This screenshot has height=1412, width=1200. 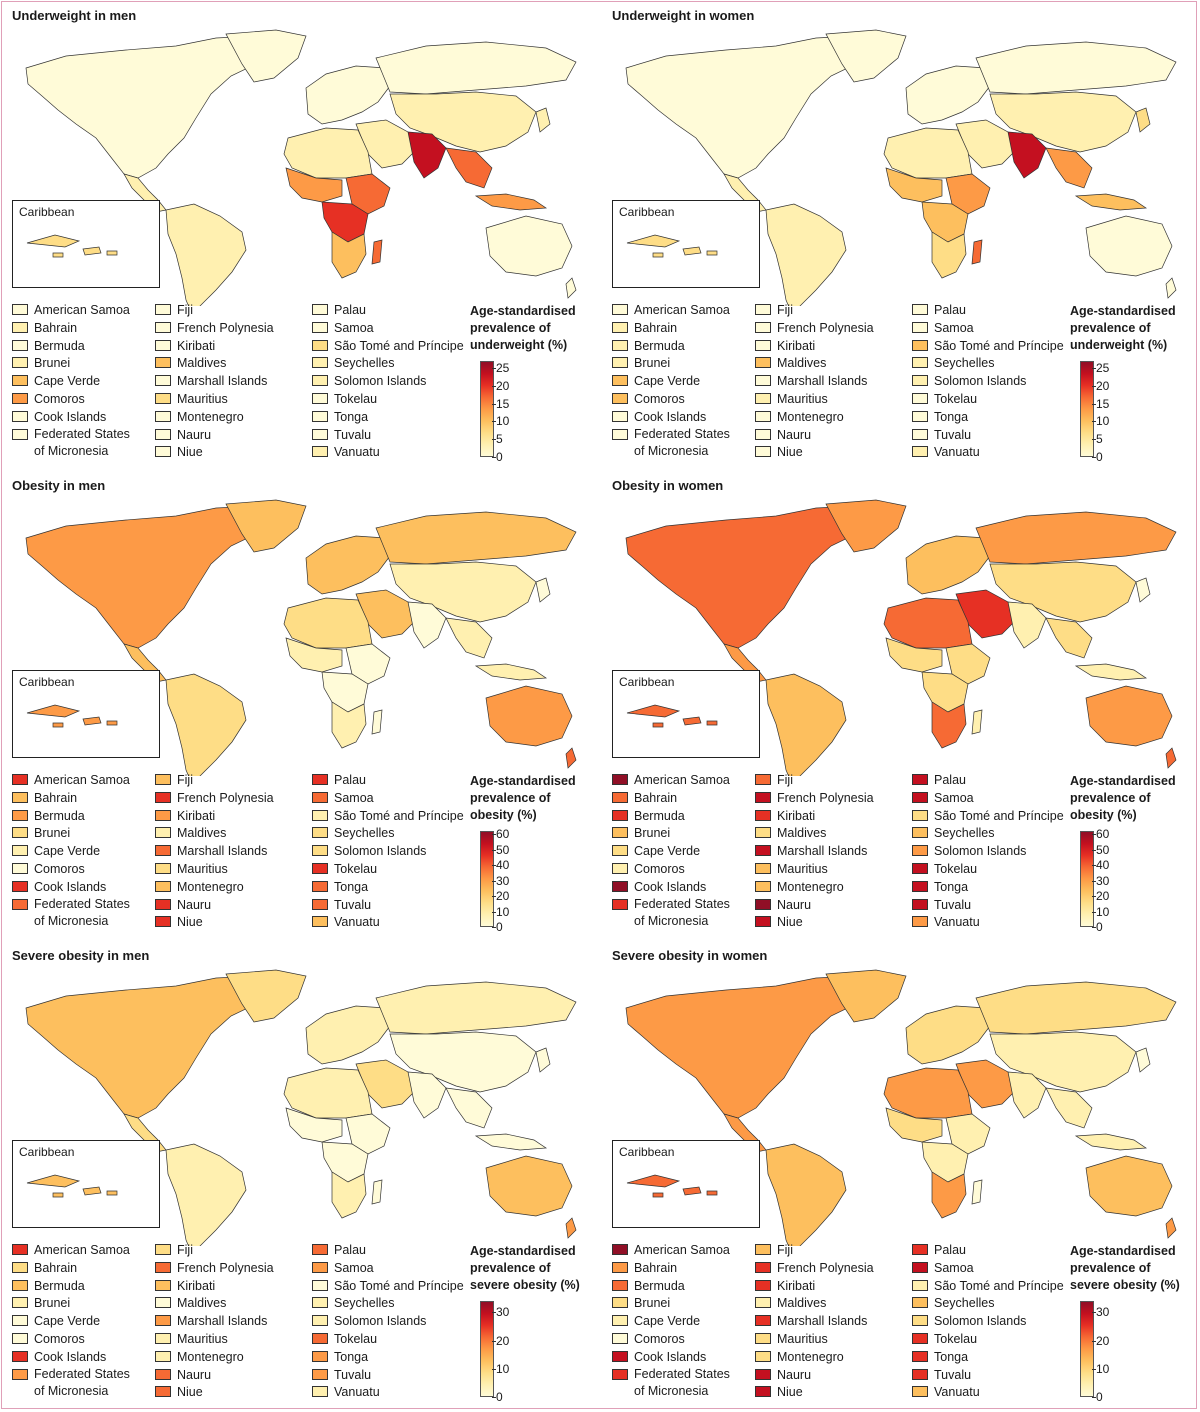 What do you see at coordinates (825, 1267) in the screenshot?
I see `legend-label: French Polynesia` at bounding box center [825, 1267].